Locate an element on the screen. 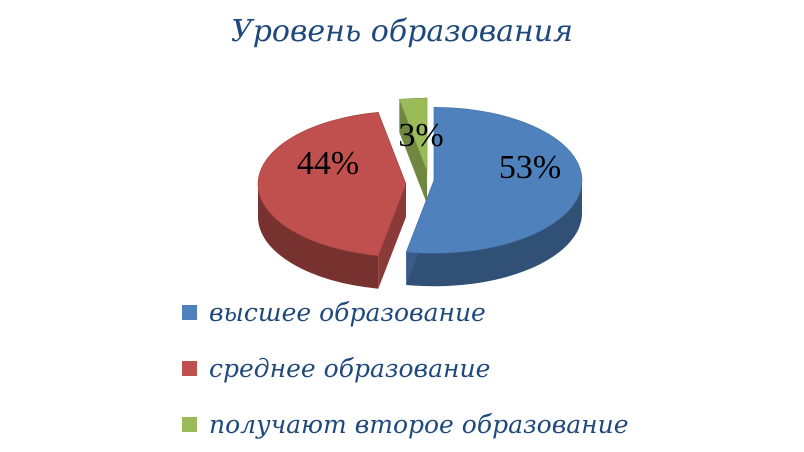 This screenshot has height=452, width=804. legend-label: среднее образование is located at coordinates (350, 368).